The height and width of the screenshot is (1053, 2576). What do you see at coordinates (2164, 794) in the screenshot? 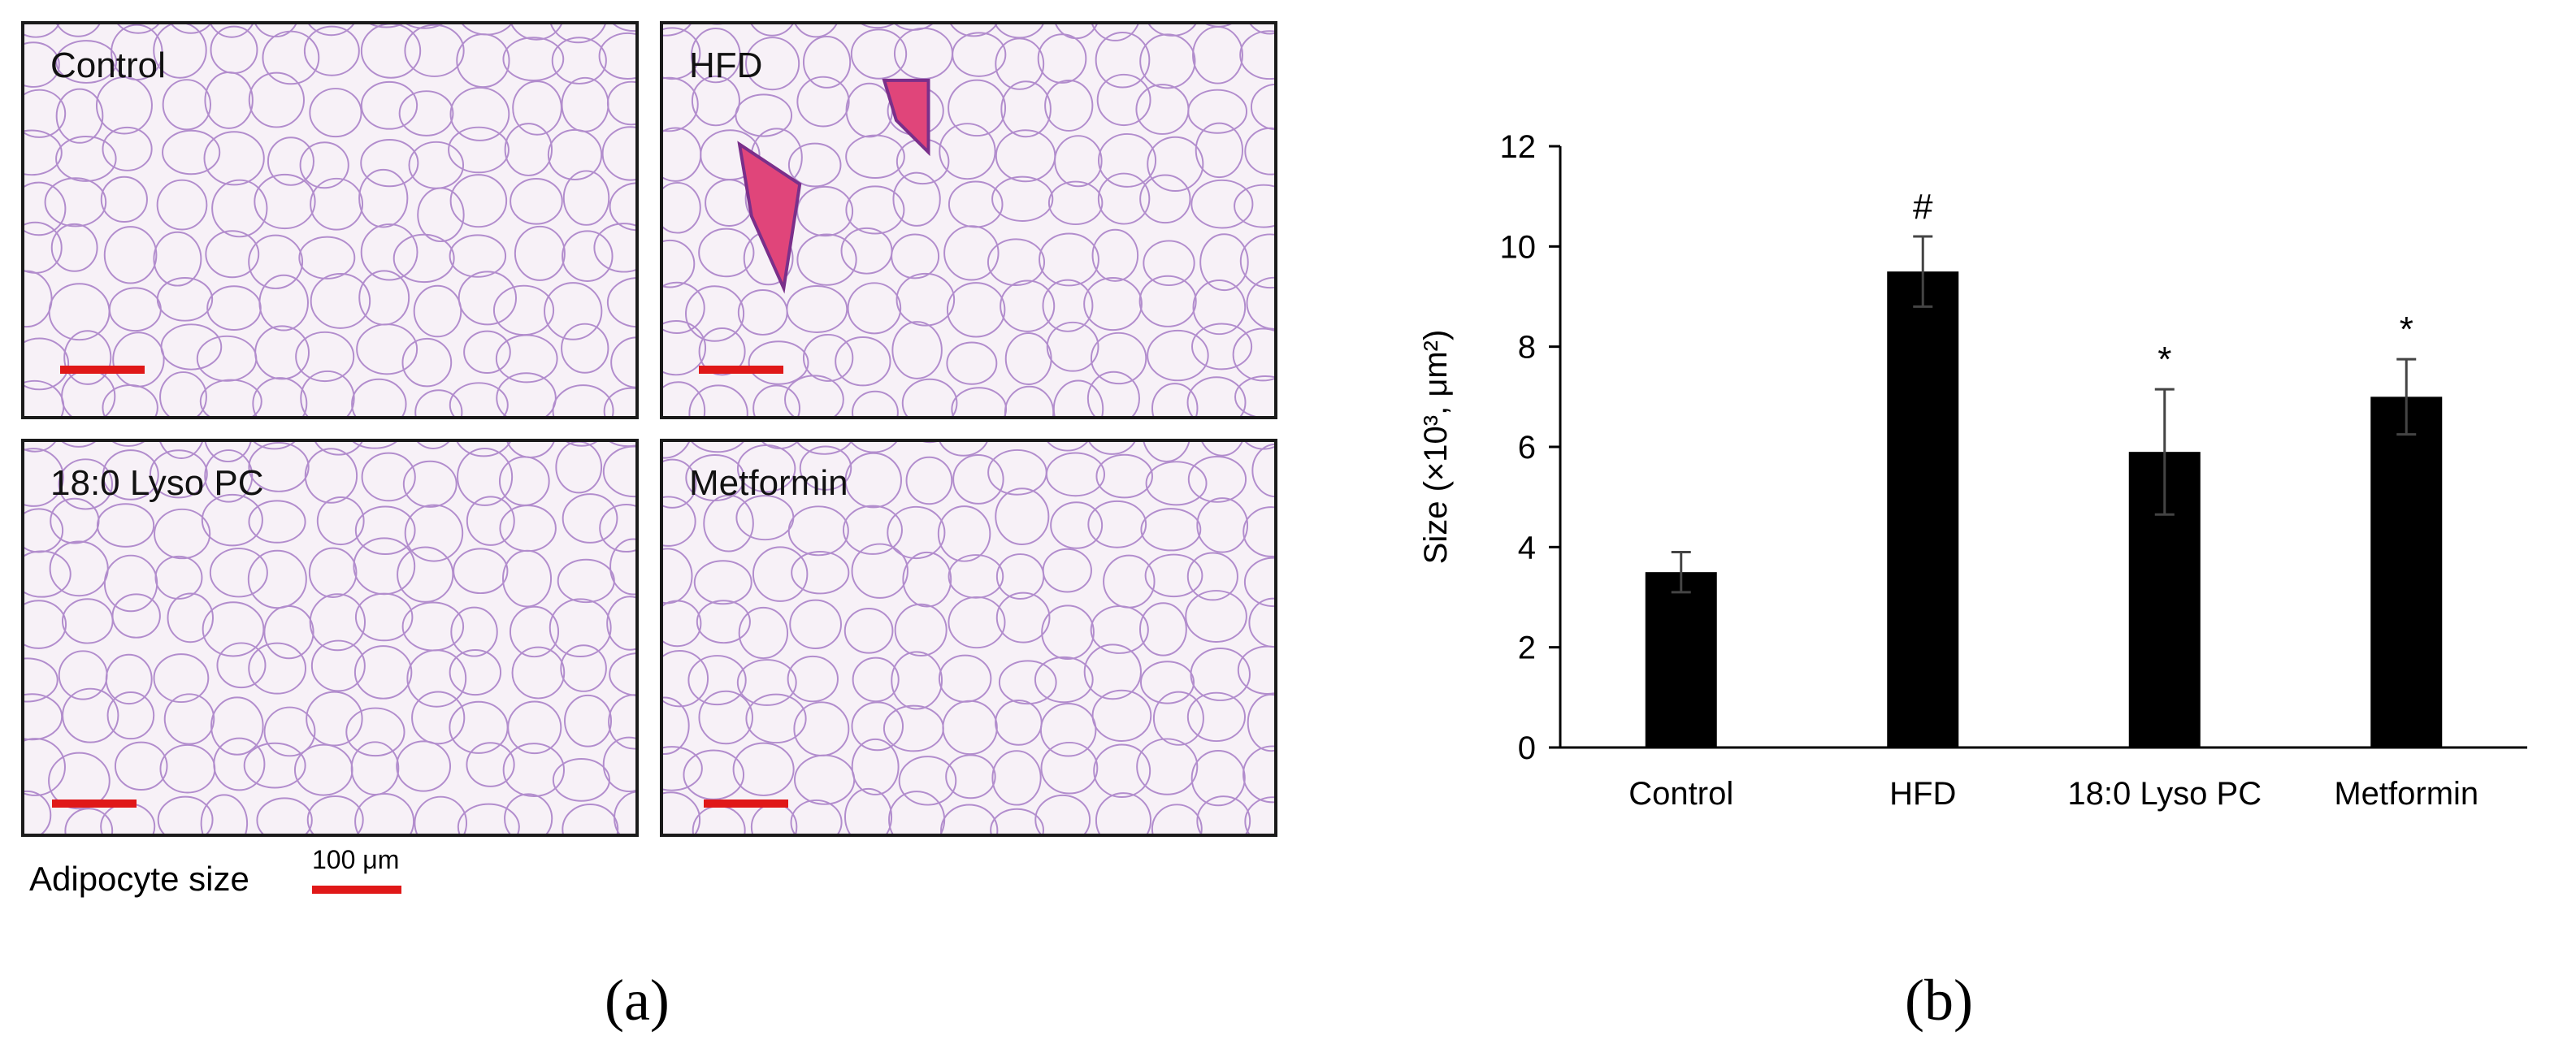
I see `x-tick-label: 18:0 Lyso PC` at bounding box center [2164, 794].